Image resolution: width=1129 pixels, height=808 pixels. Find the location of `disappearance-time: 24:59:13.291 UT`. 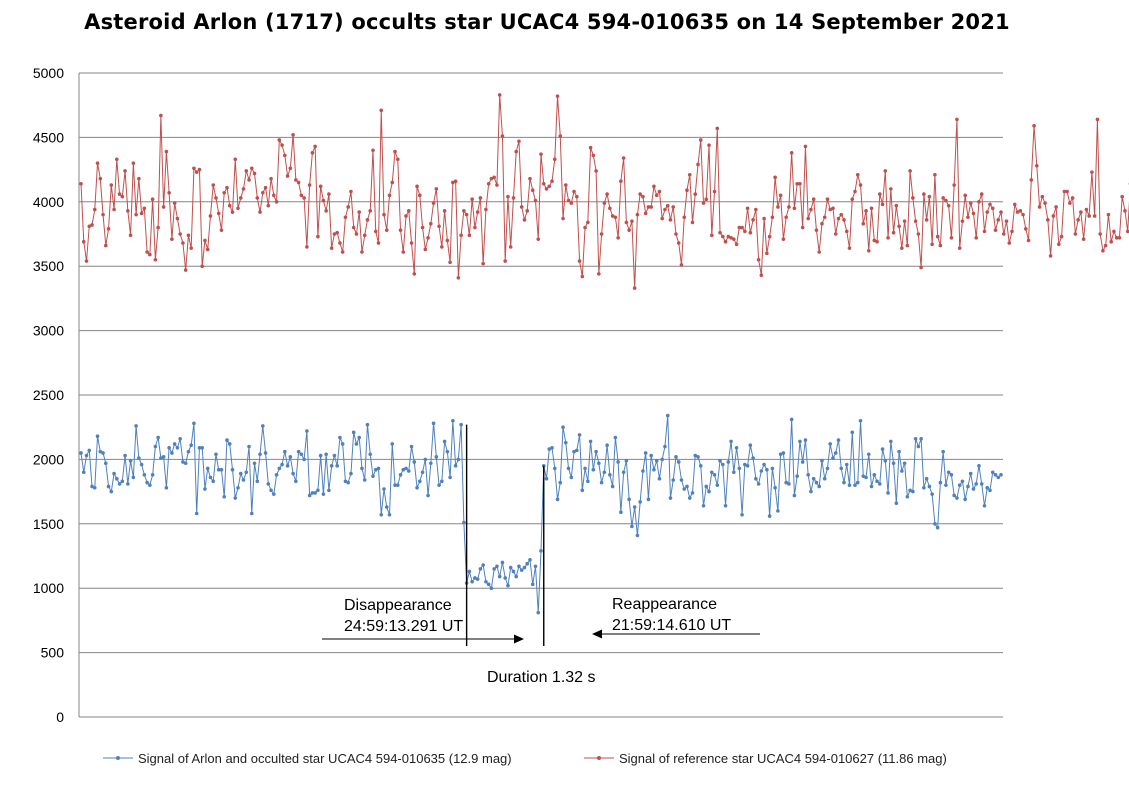

disappearance-time: 24:59:13.291 UT is located at coordinates (403, 626).